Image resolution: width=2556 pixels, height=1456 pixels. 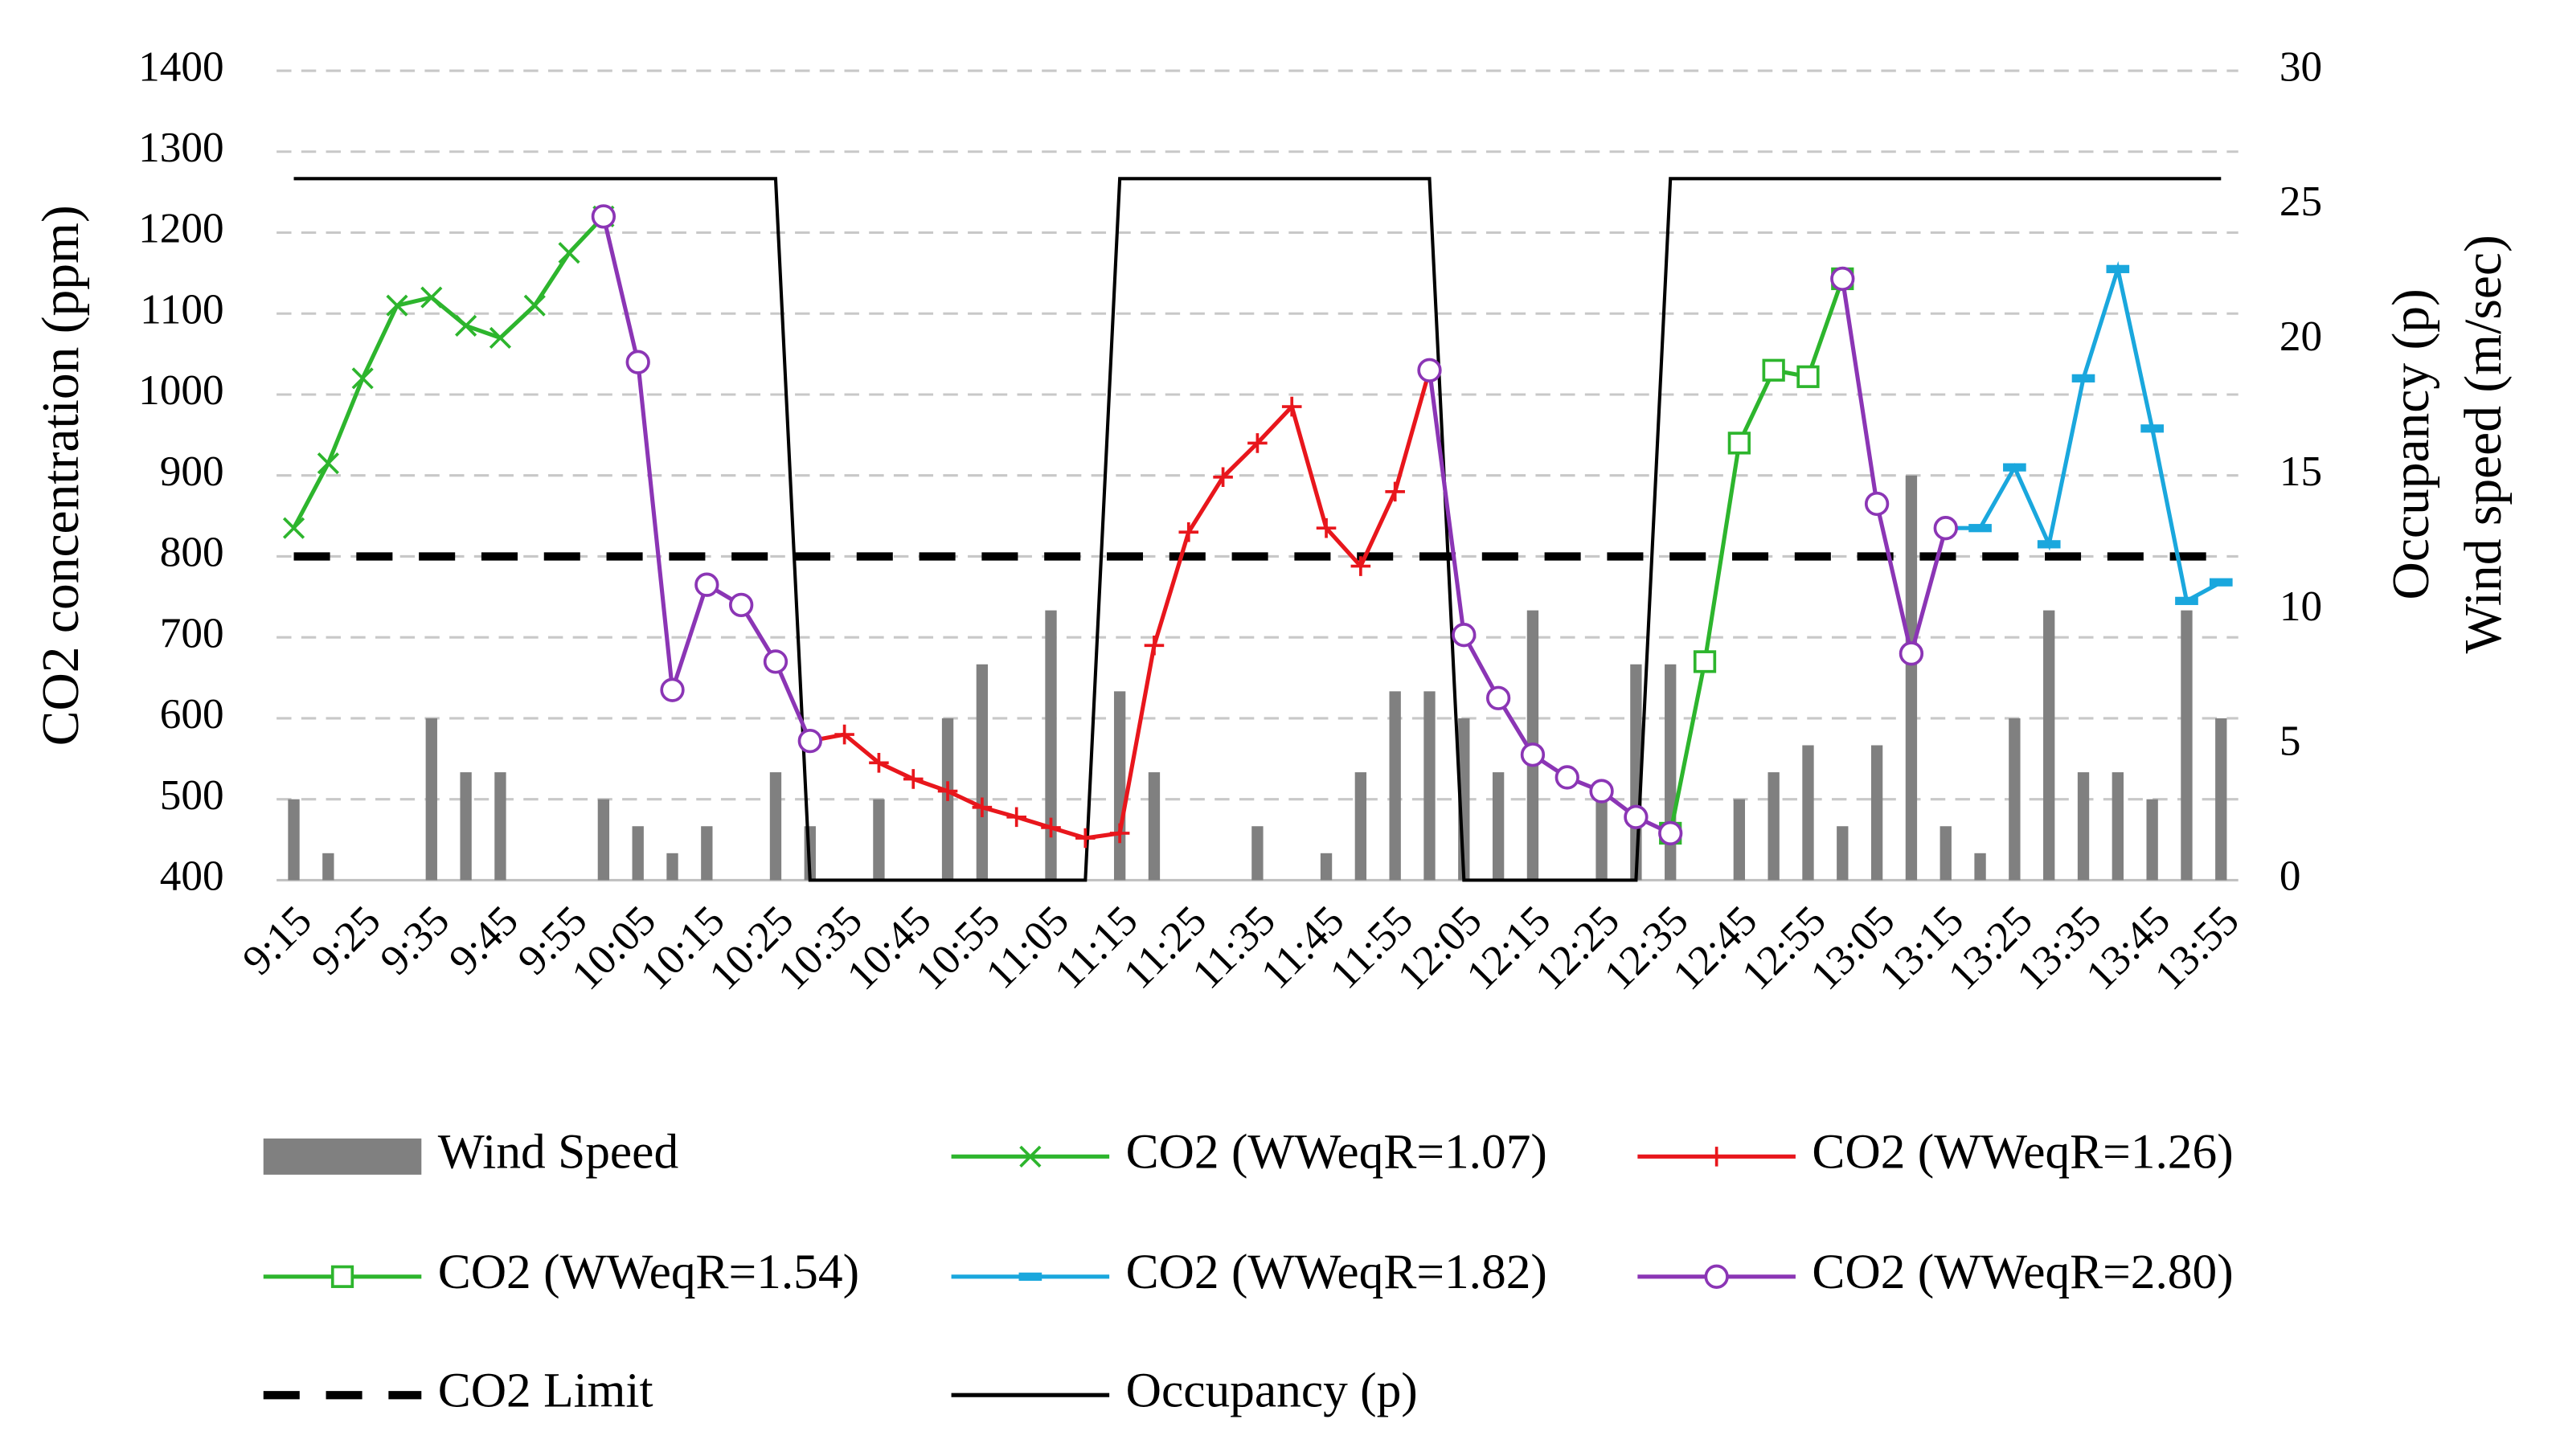 I want to click on y2-tick-label: 30, so click(x=2301, y=66).